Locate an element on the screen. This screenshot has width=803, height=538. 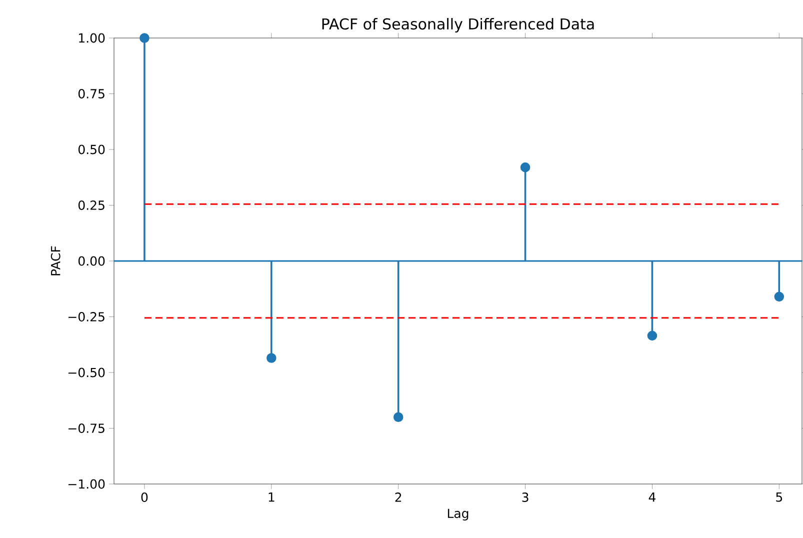
y-tick-label: −0.50 is located at coordinates (86, 373).